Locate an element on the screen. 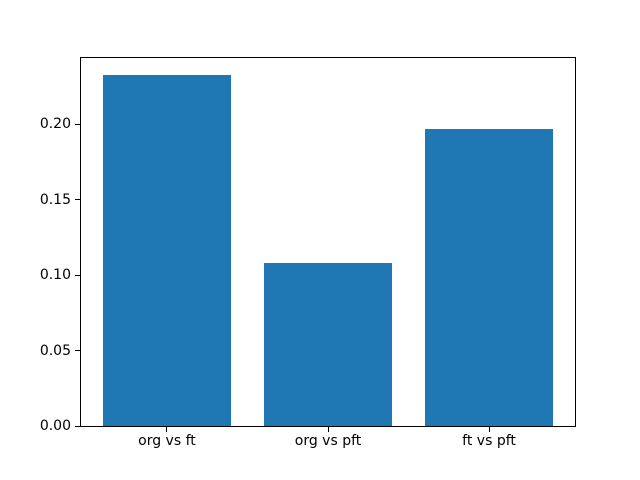  x-tick-label: ft vs pft is located at coordinates (489, 441).